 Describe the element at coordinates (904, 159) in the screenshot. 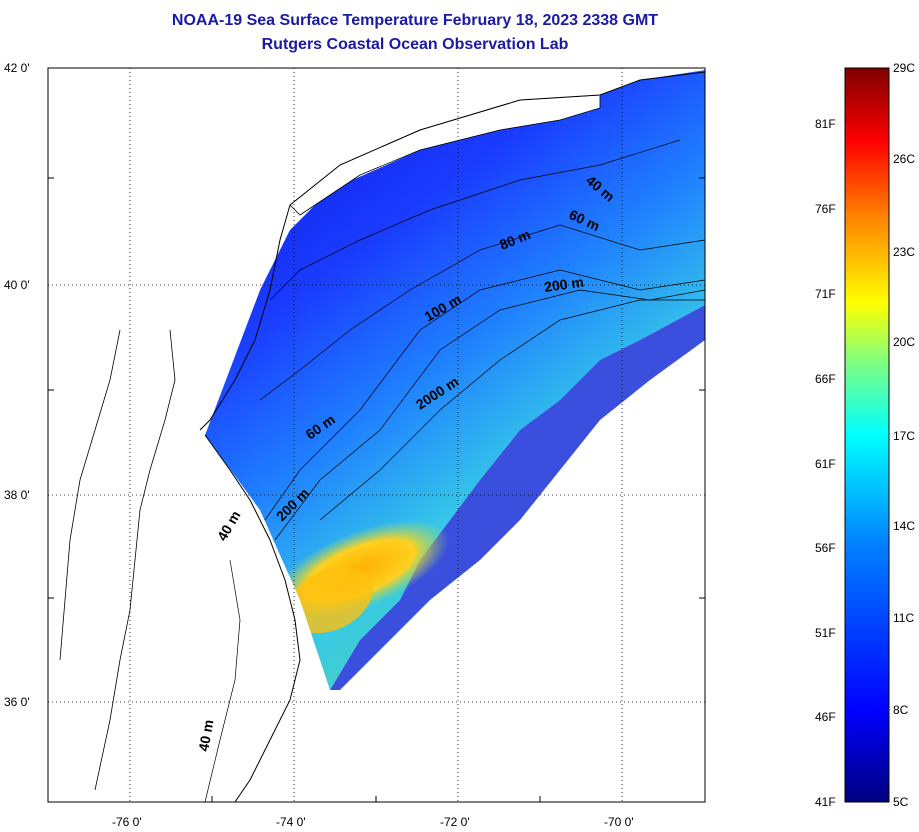

I see `cbar-c-26: 26C` at that location.